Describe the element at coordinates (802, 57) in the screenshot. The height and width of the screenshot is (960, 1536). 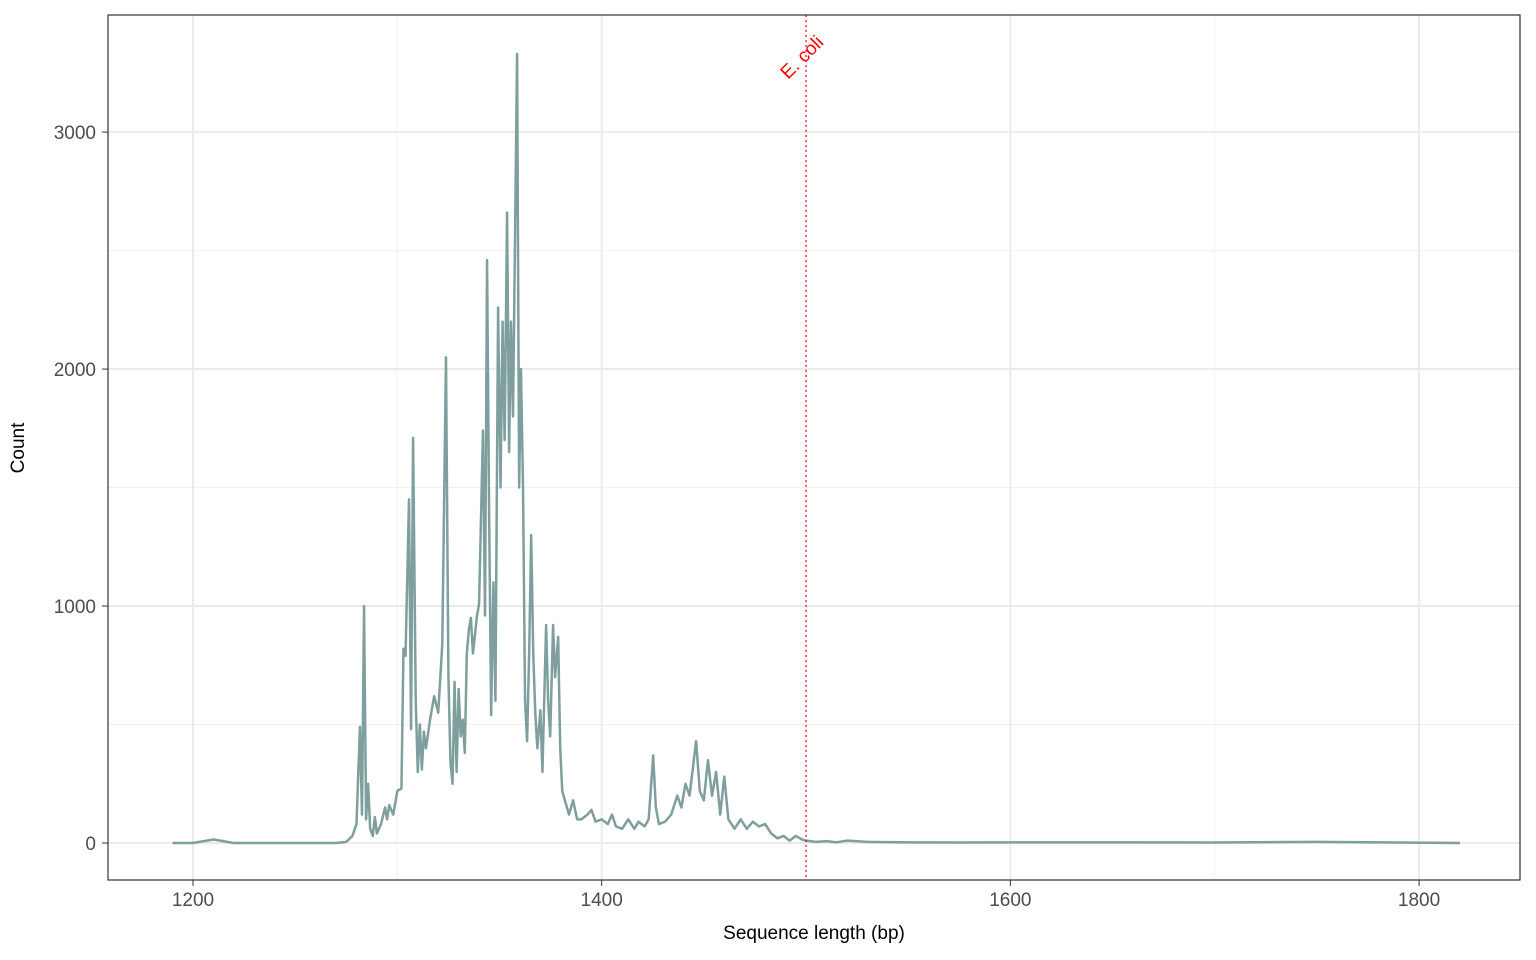
I see `annotation: E. coli` at that location.